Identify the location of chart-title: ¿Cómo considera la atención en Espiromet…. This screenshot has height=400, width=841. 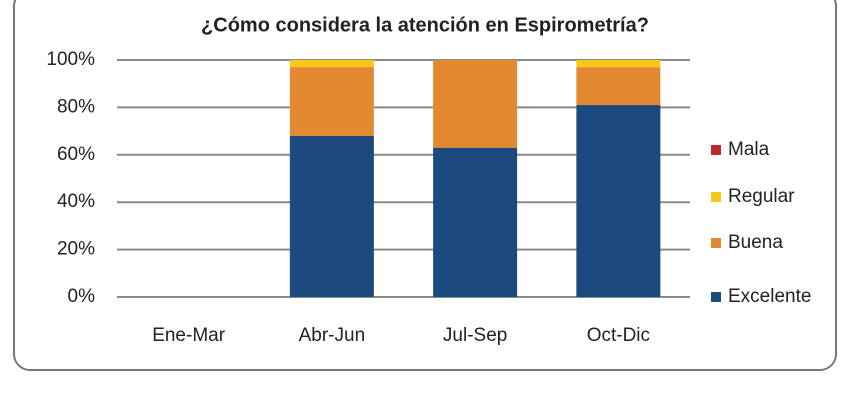
(425, 25).